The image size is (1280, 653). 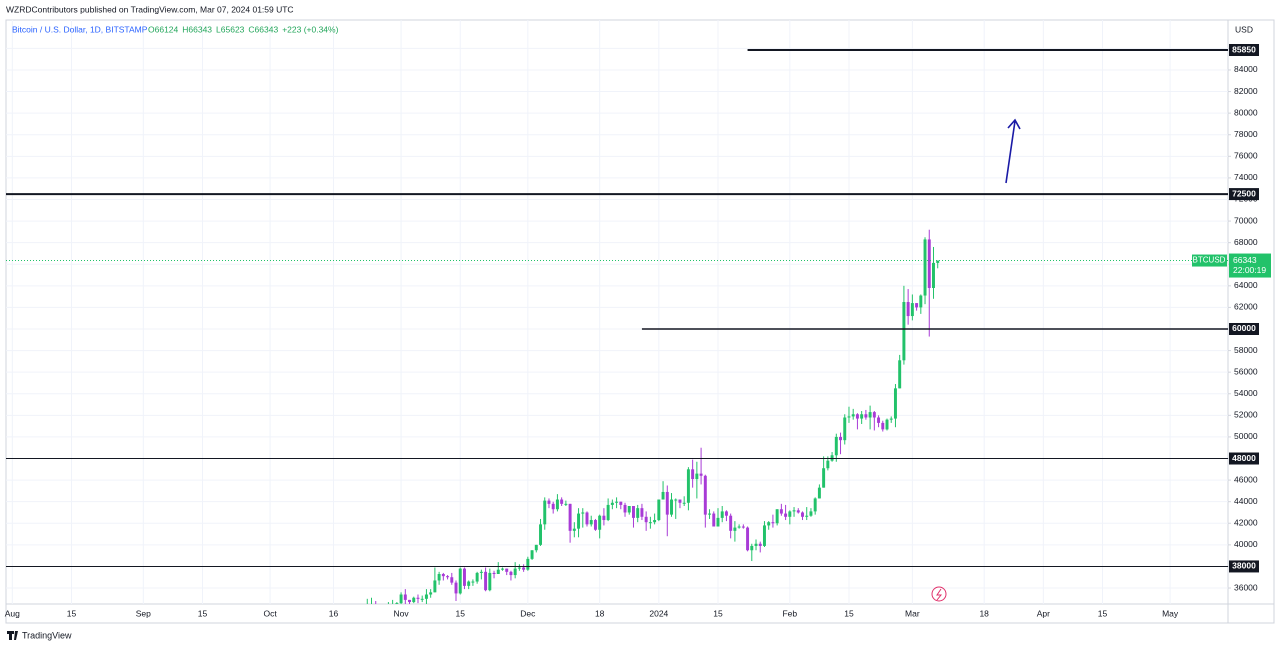 I want to click on x-tick-label: Feb, so click(x=789, y=613).